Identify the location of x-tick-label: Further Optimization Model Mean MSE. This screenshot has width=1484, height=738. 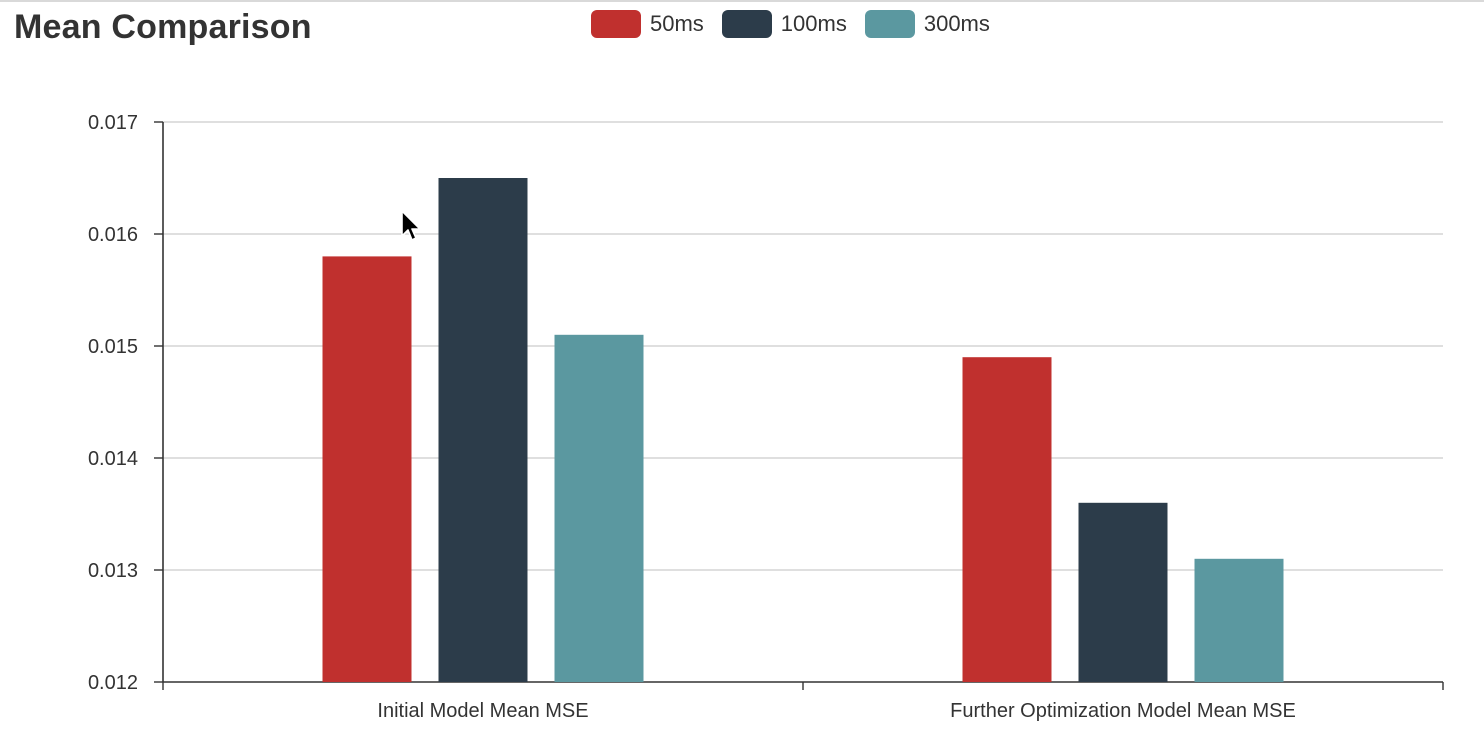
(1123, 711).